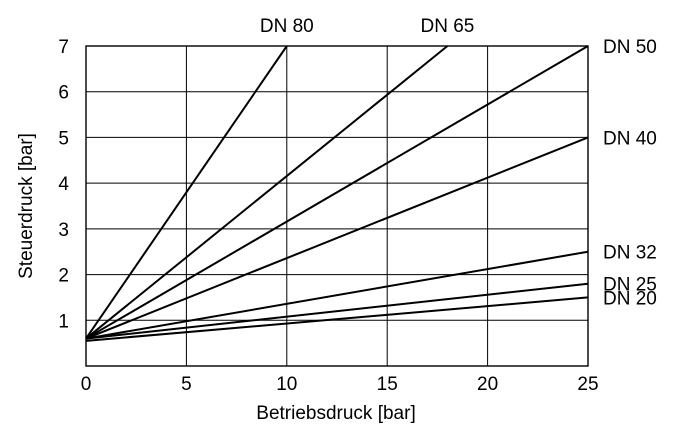 The height and width of the screenshot is (428, 686). I want to click on y-tick-label: 6, so click(63, 93).